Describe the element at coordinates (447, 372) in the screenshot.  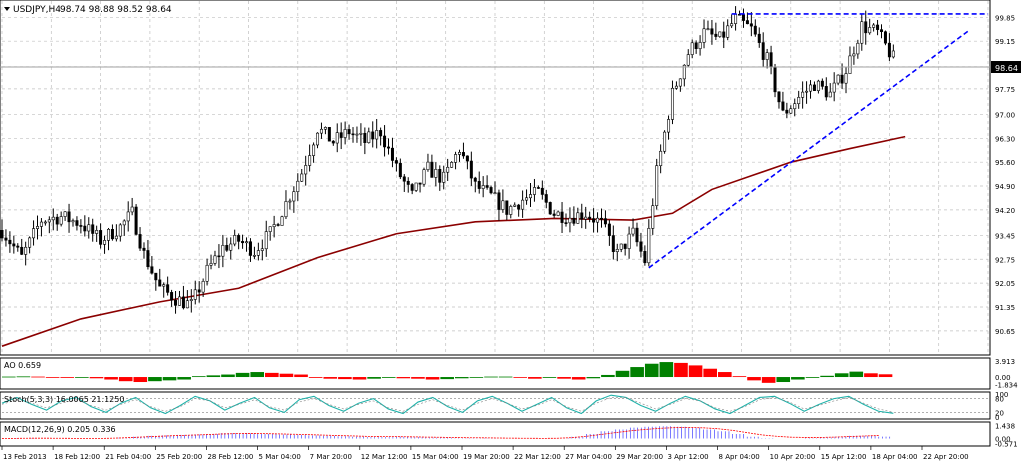
I see `ao-histogram` at that location.